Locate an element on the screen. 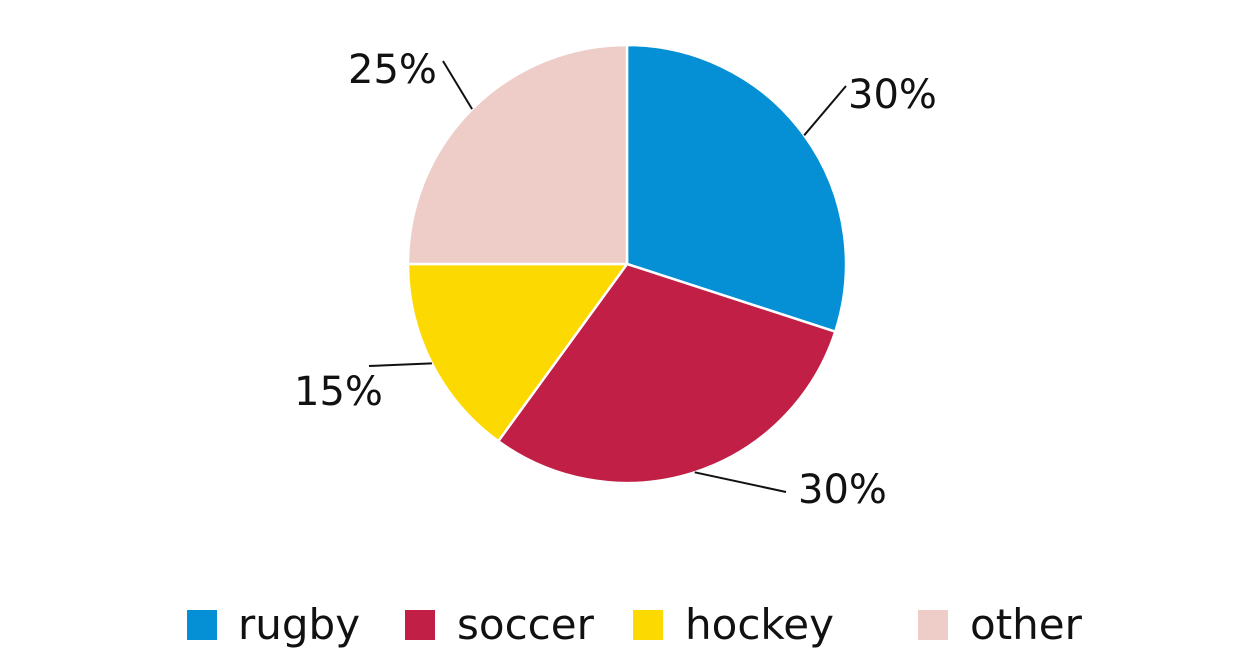 Image resolution: width=1254 pixels, height=670 pixels. legend: rugby soccer hockey other is located at coordinates (635, 624).